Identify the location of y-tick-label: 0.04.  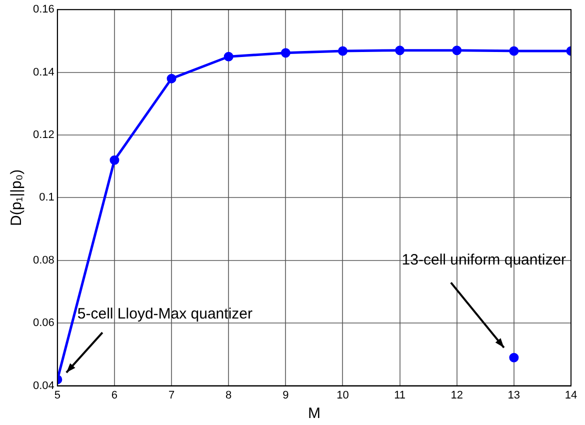
(43, 386).